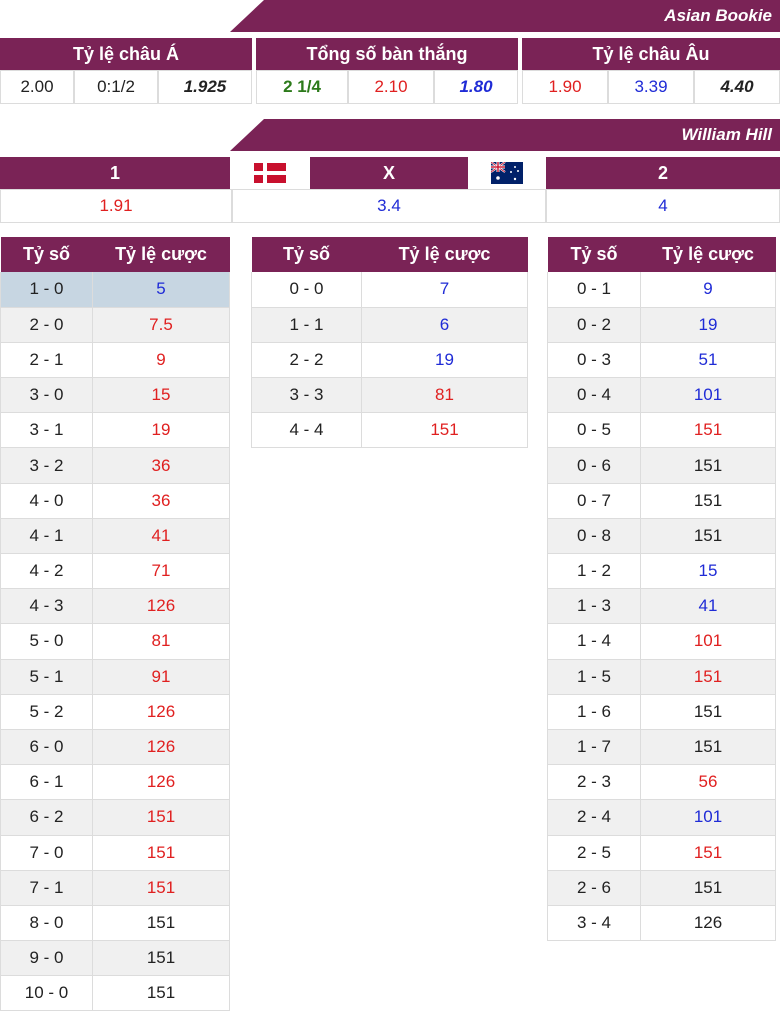 This screenshot has height=1027, width=780. I want to click on score-cell: 7 - 1, so click(46, 888).